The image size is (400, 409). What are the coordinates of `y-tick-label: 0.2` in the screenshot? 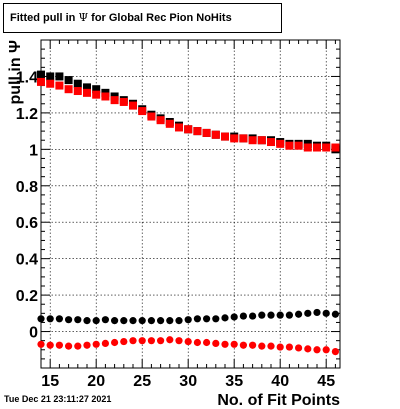 It's located at (27, 296).